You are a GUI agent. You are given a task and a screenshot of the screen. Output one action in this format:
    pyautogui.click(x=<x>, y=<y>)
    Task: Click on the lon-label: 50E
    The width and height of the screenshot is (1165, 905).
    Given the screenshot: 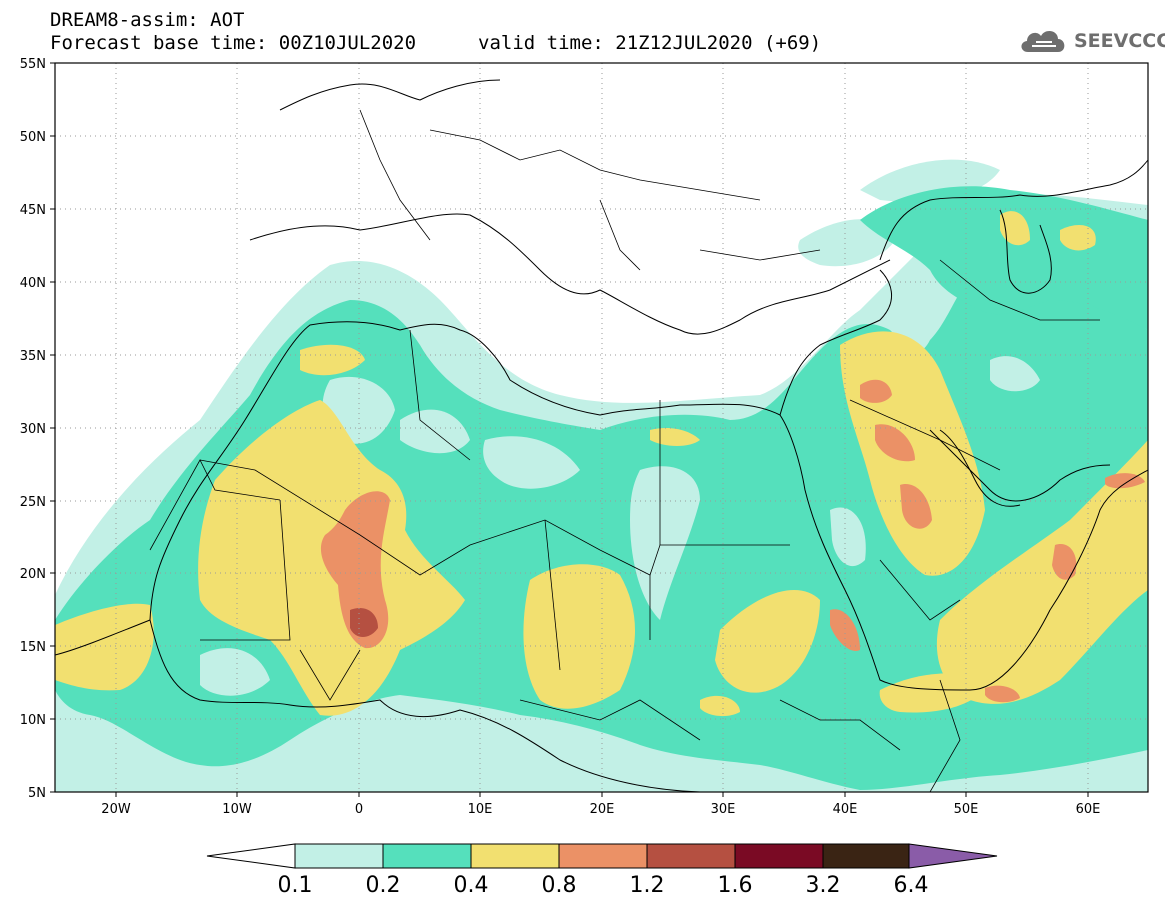 What is the action you would take?
    pyautogui.click(x=966, y=809)
    